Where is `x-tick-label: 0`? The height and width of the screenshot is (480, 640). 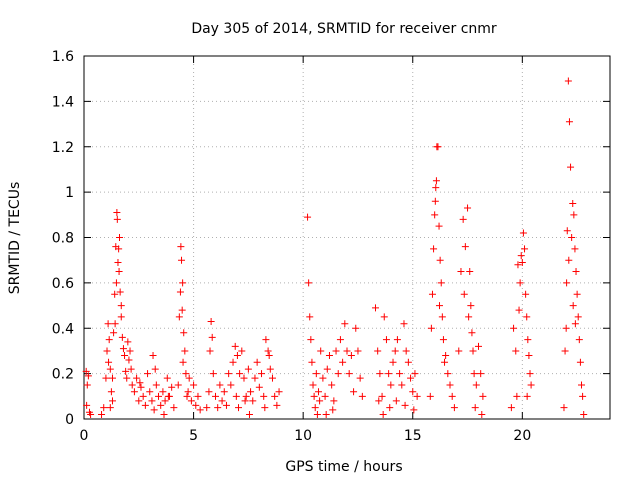
x-tick-label: 0 is located at coordinates (84, 436).